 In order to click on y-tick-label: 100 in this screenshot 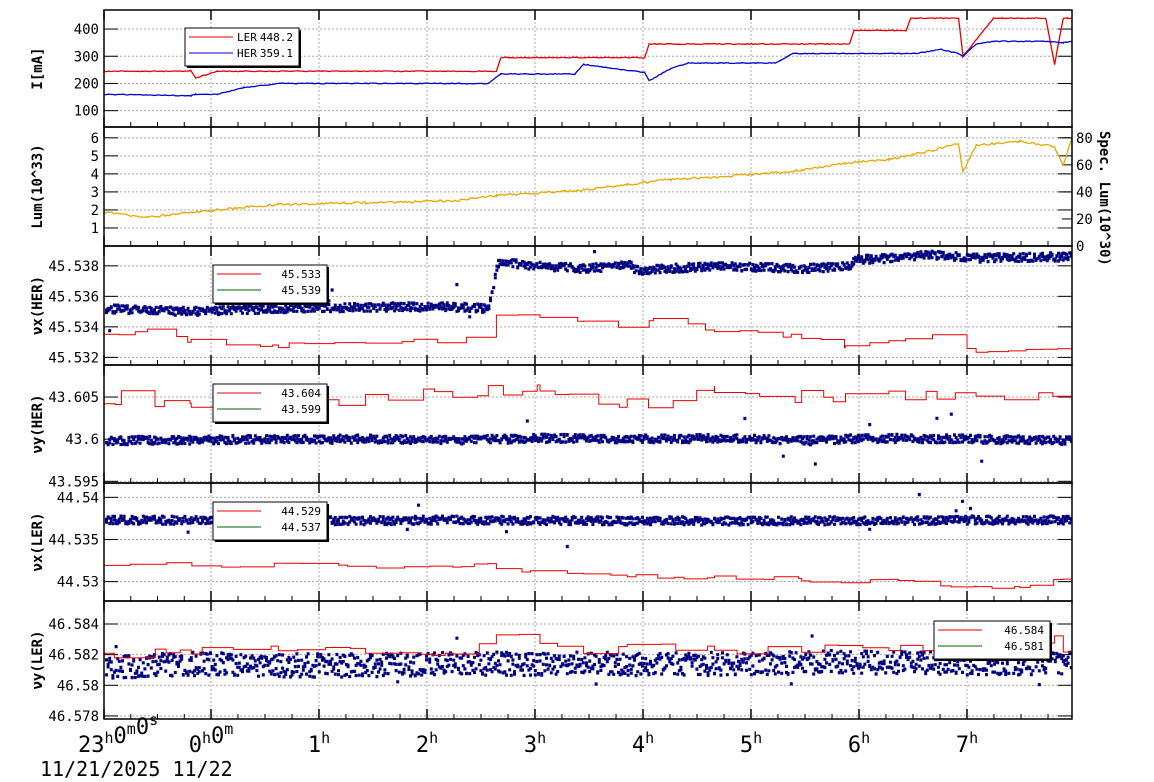, I will do `click(86, 112)`.